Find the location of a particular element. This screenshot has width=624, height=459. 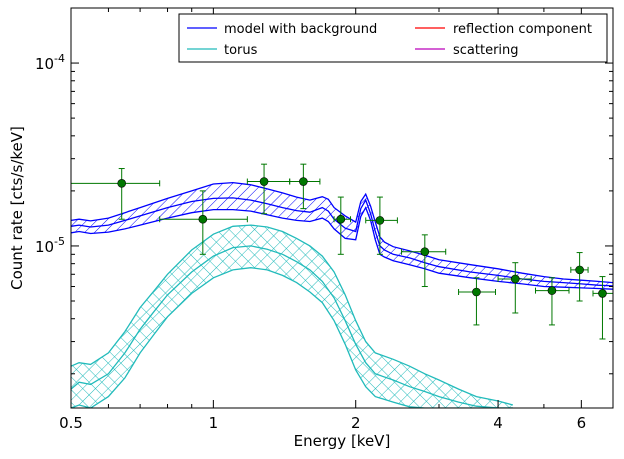

y-tick-label: 10⁻⁴ is located at coordinates (50, 62).